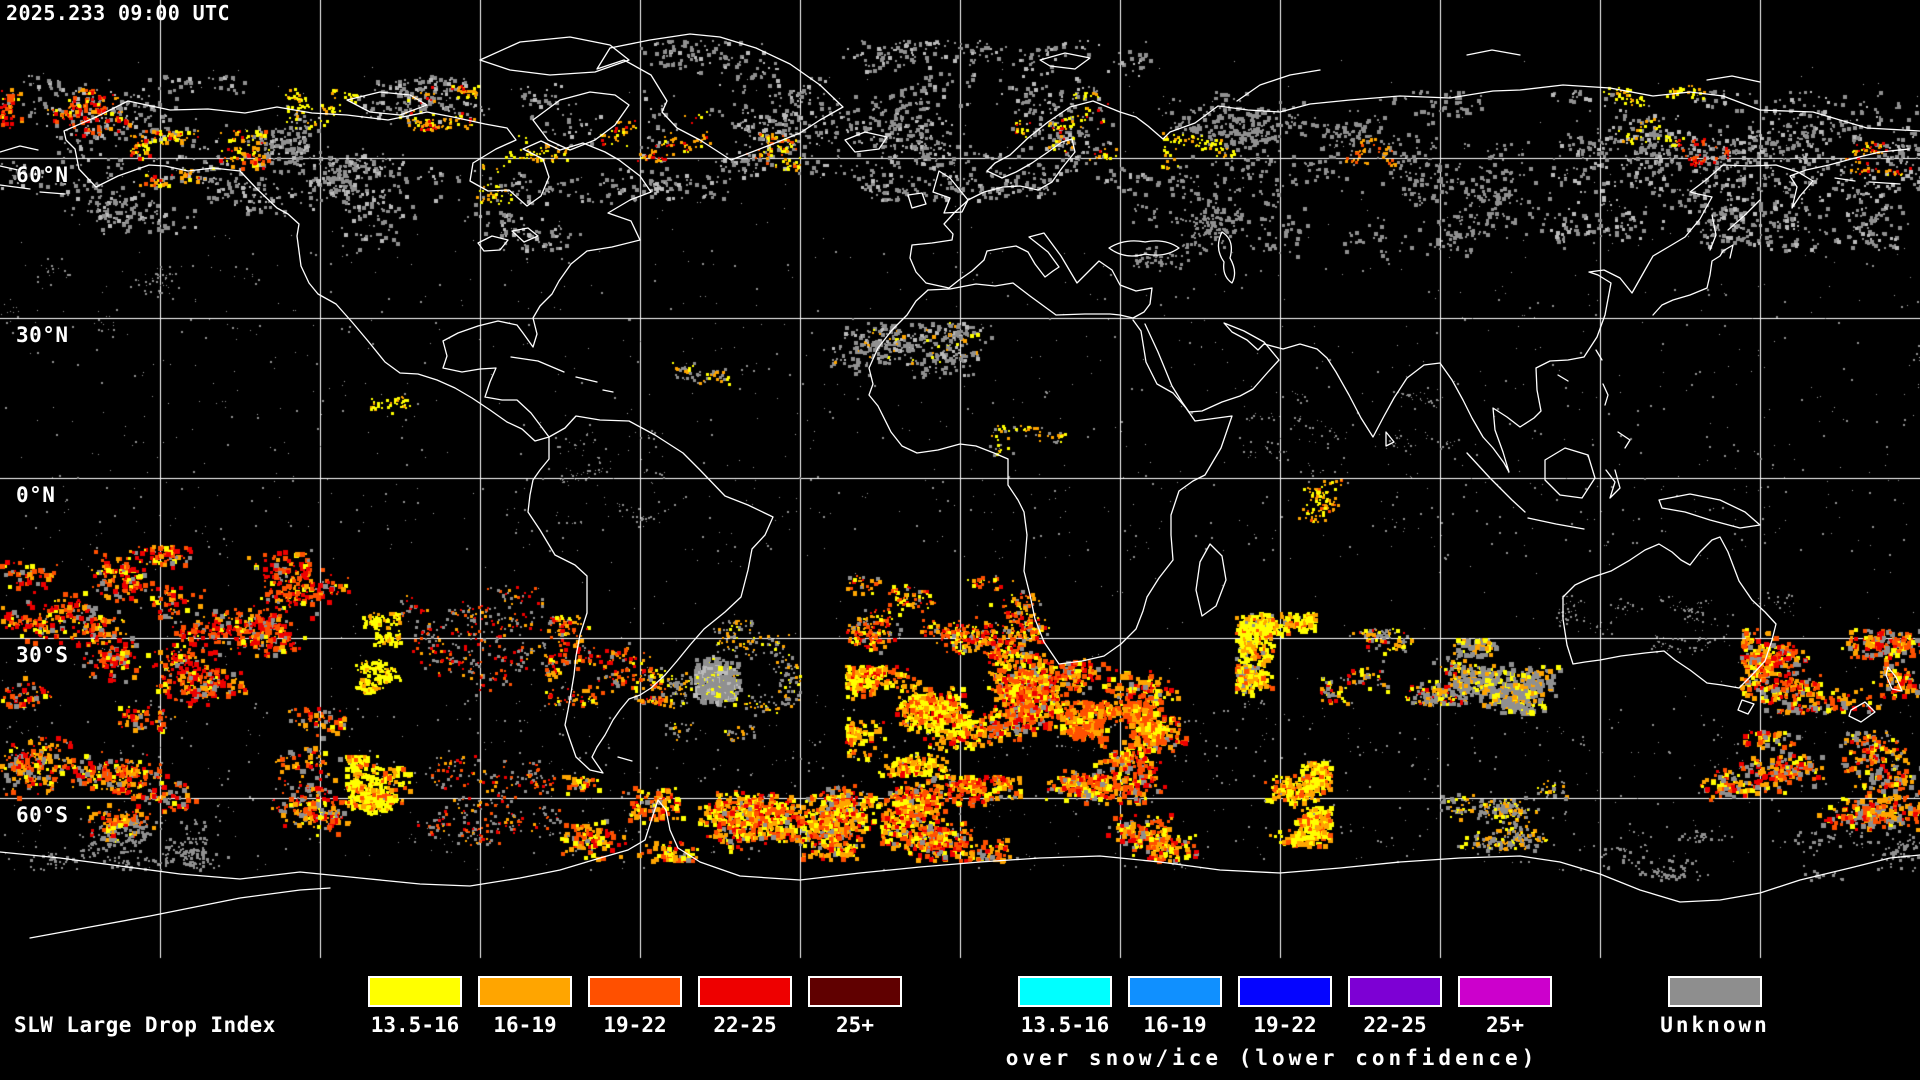 Image resolution: width=1920 pixels, height=1080 pixels. I want to click on timestamp: 2025.233 09:00 UTC, so click(118, 13).